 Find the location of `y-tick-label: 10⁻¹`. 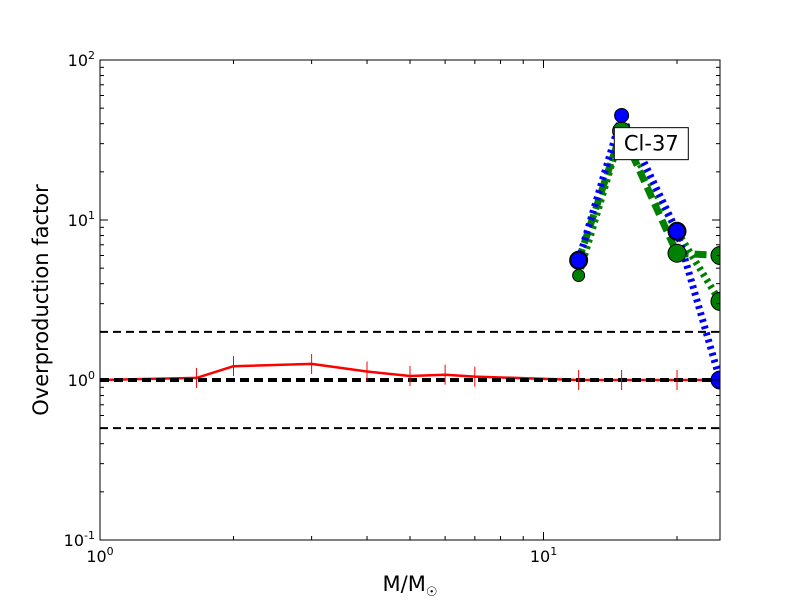

y-tick-label: 10⁻¹ is located at coordinates (79, 539).